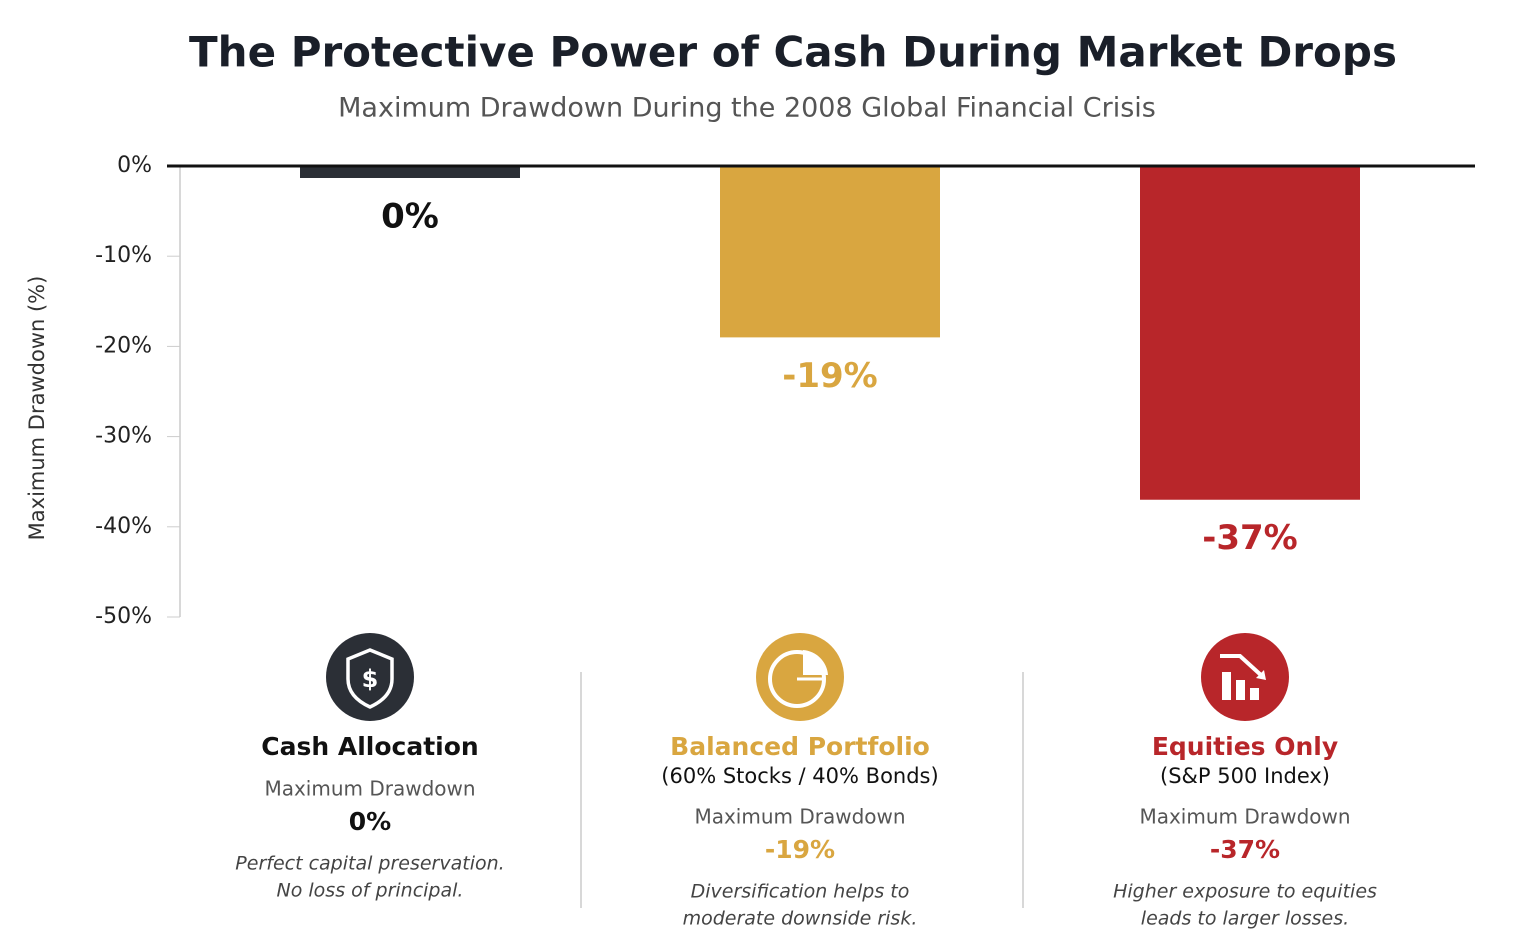 The height and width of the screenshot is (952, 1536). I want to click on card-description: moderate downside risk., so click(800, 919).